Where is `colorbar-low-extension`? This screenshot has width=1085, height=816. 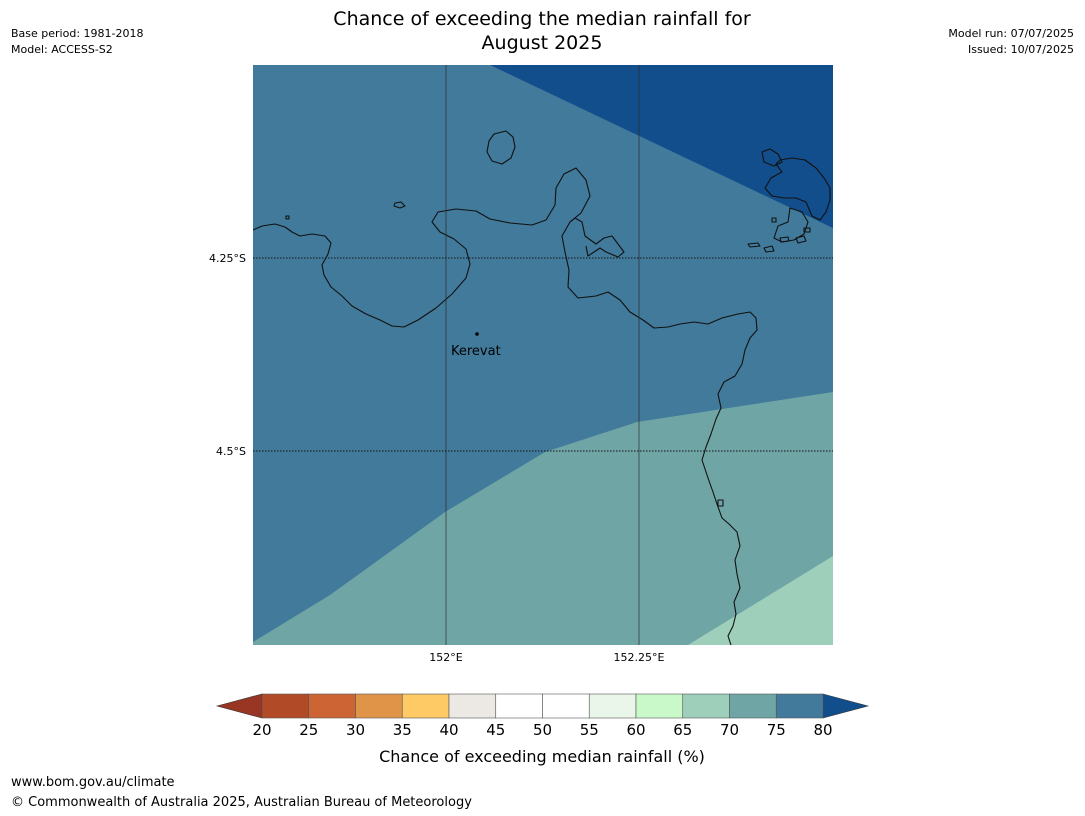
colorbar-low-extension is located at coordinates (239, 706).